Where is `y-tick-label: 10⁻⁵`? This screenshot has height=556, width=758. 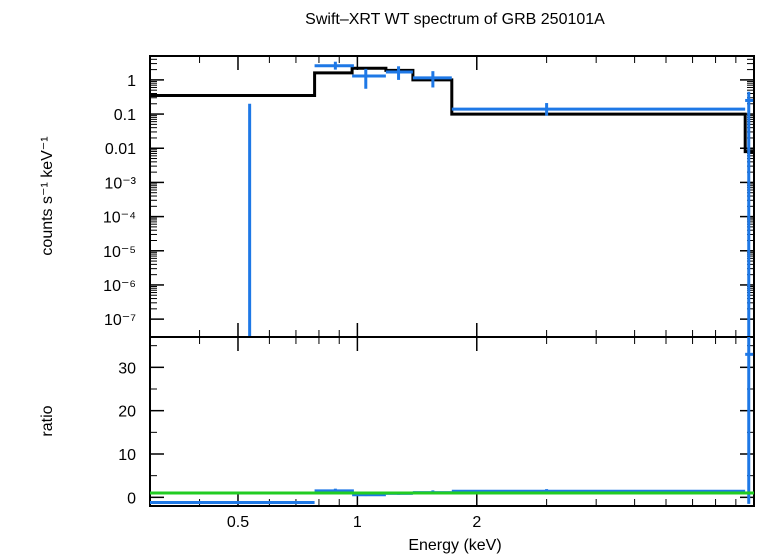 y-tick-label: 10⁻⁵ is located at coordinates (119, 252).